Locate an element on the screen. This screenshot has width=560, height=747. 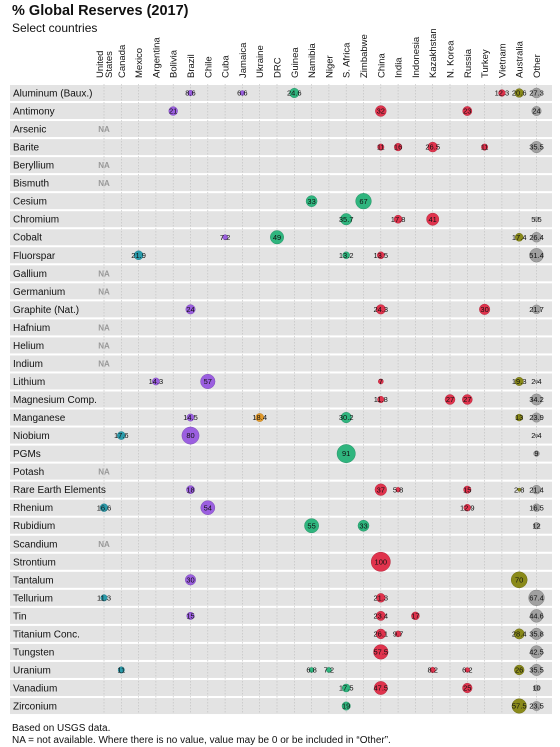
value-label: 27.3 is located at coordinates (536, 93).